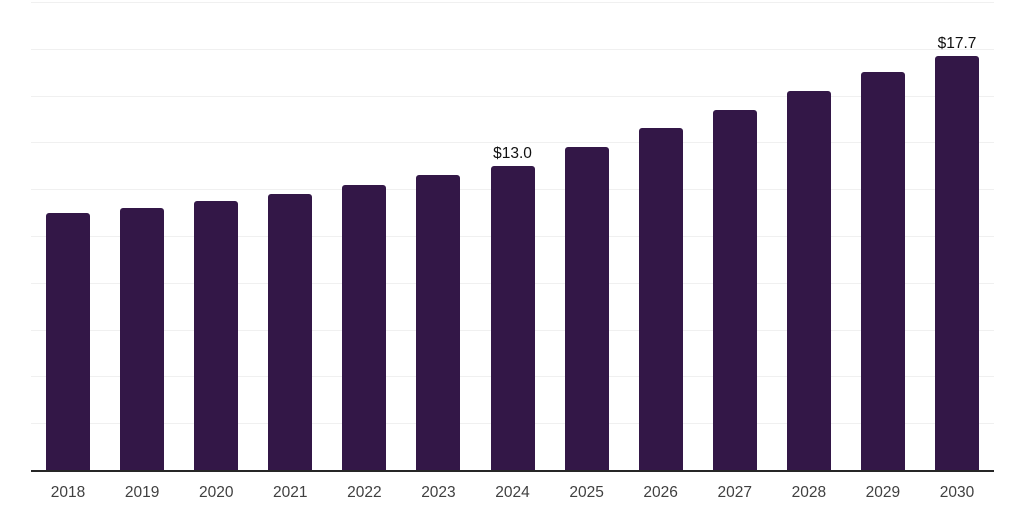 The height and width of the screenshot is (512, 1024). What do you see at coordinates (882, 271) in the screenshot?
I see `bar-2029` at bounding box center [882, 271].